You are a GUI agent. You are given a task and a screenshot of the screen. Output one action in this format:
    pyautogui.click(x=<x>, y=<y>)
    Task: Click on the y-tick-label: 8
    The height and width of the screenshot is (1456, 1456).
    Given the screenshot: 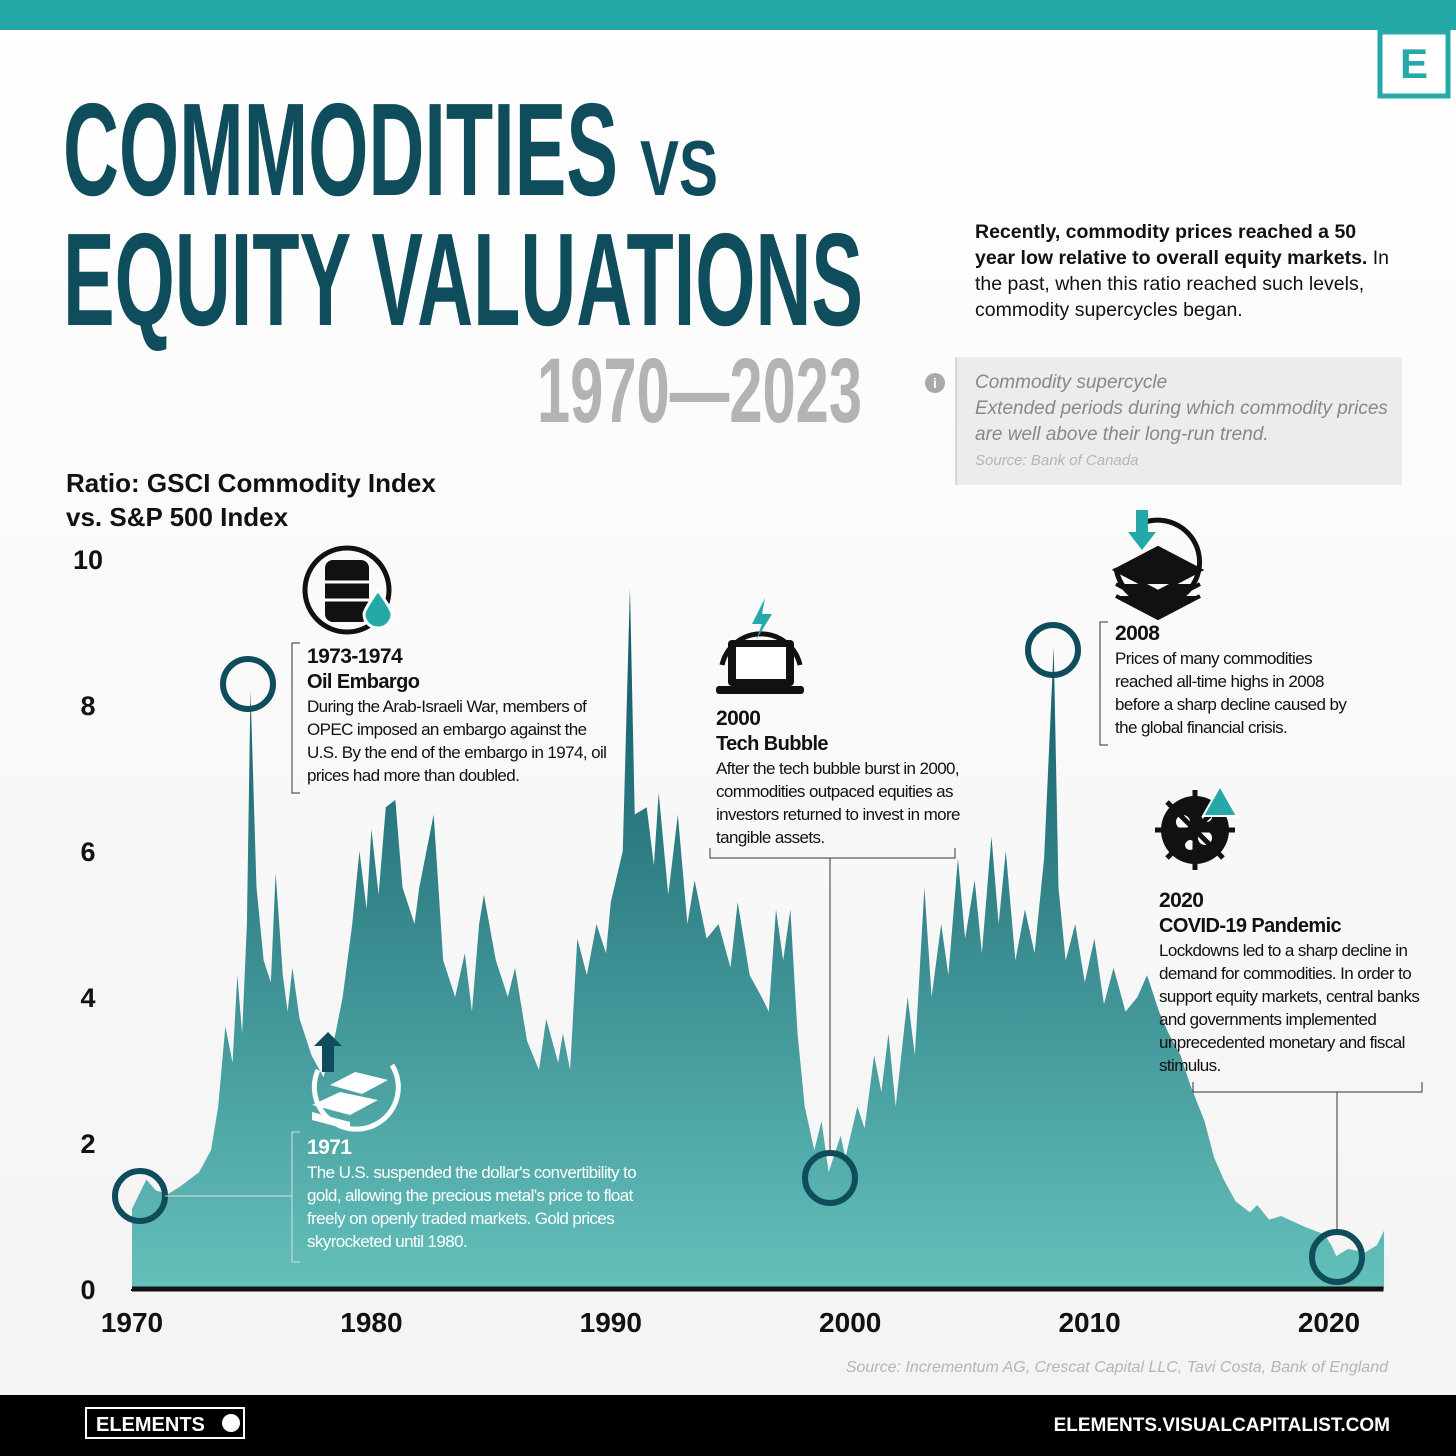 What is the action you would take?
    pyautogui.click(x=87, y=706)
    